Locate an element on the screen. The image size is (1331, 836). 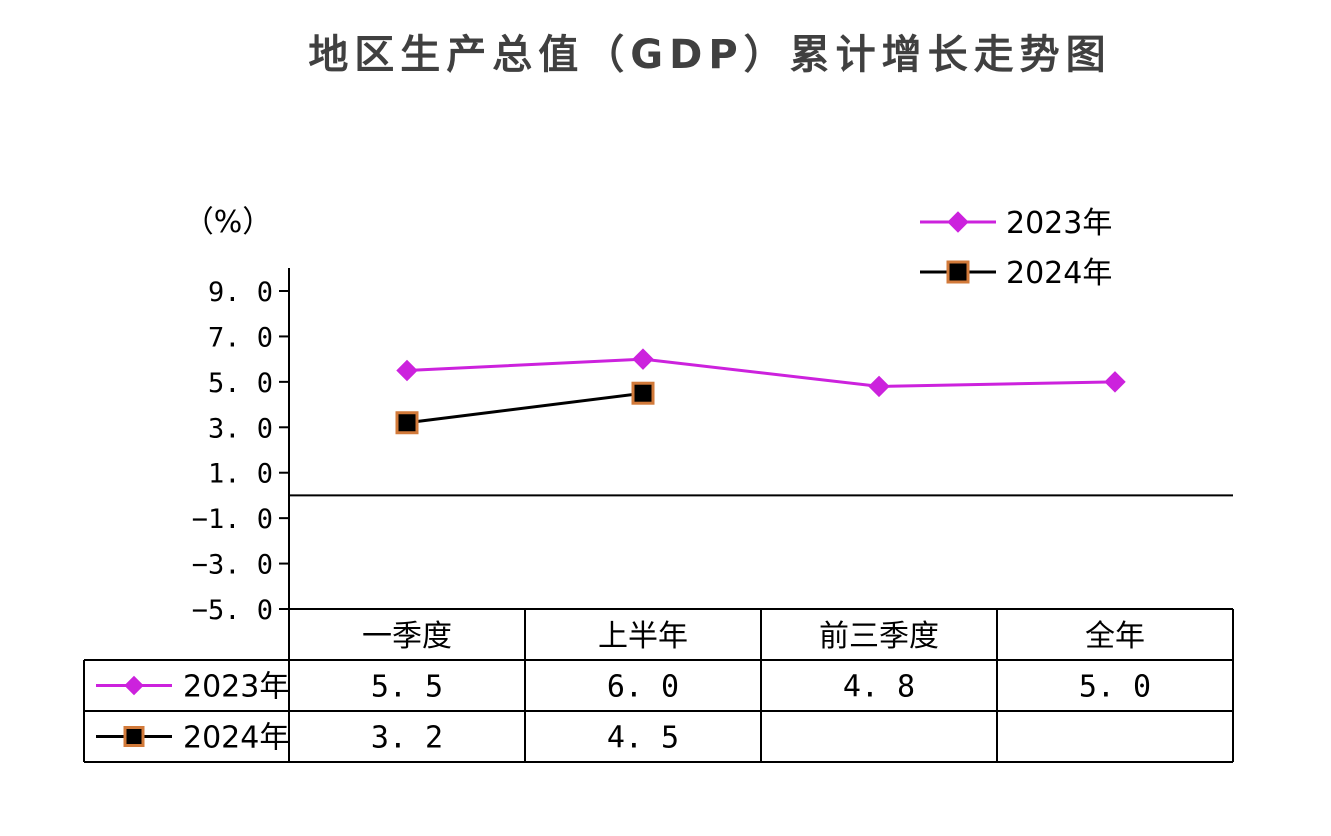
y-axis-unit: （%） is located at coordinates (228, 222).